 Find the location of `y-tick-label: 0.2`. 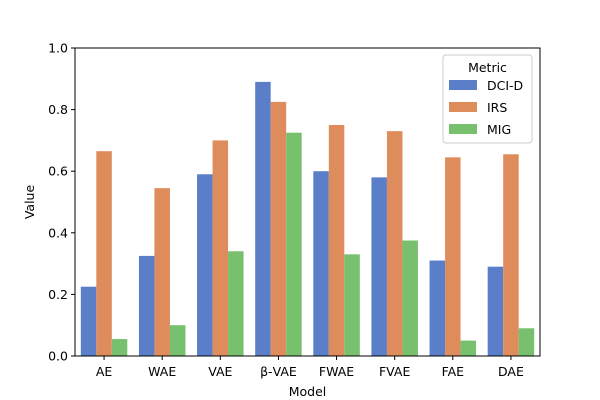

y-tick-label: 0.2 is located at coordinates (58, 294).